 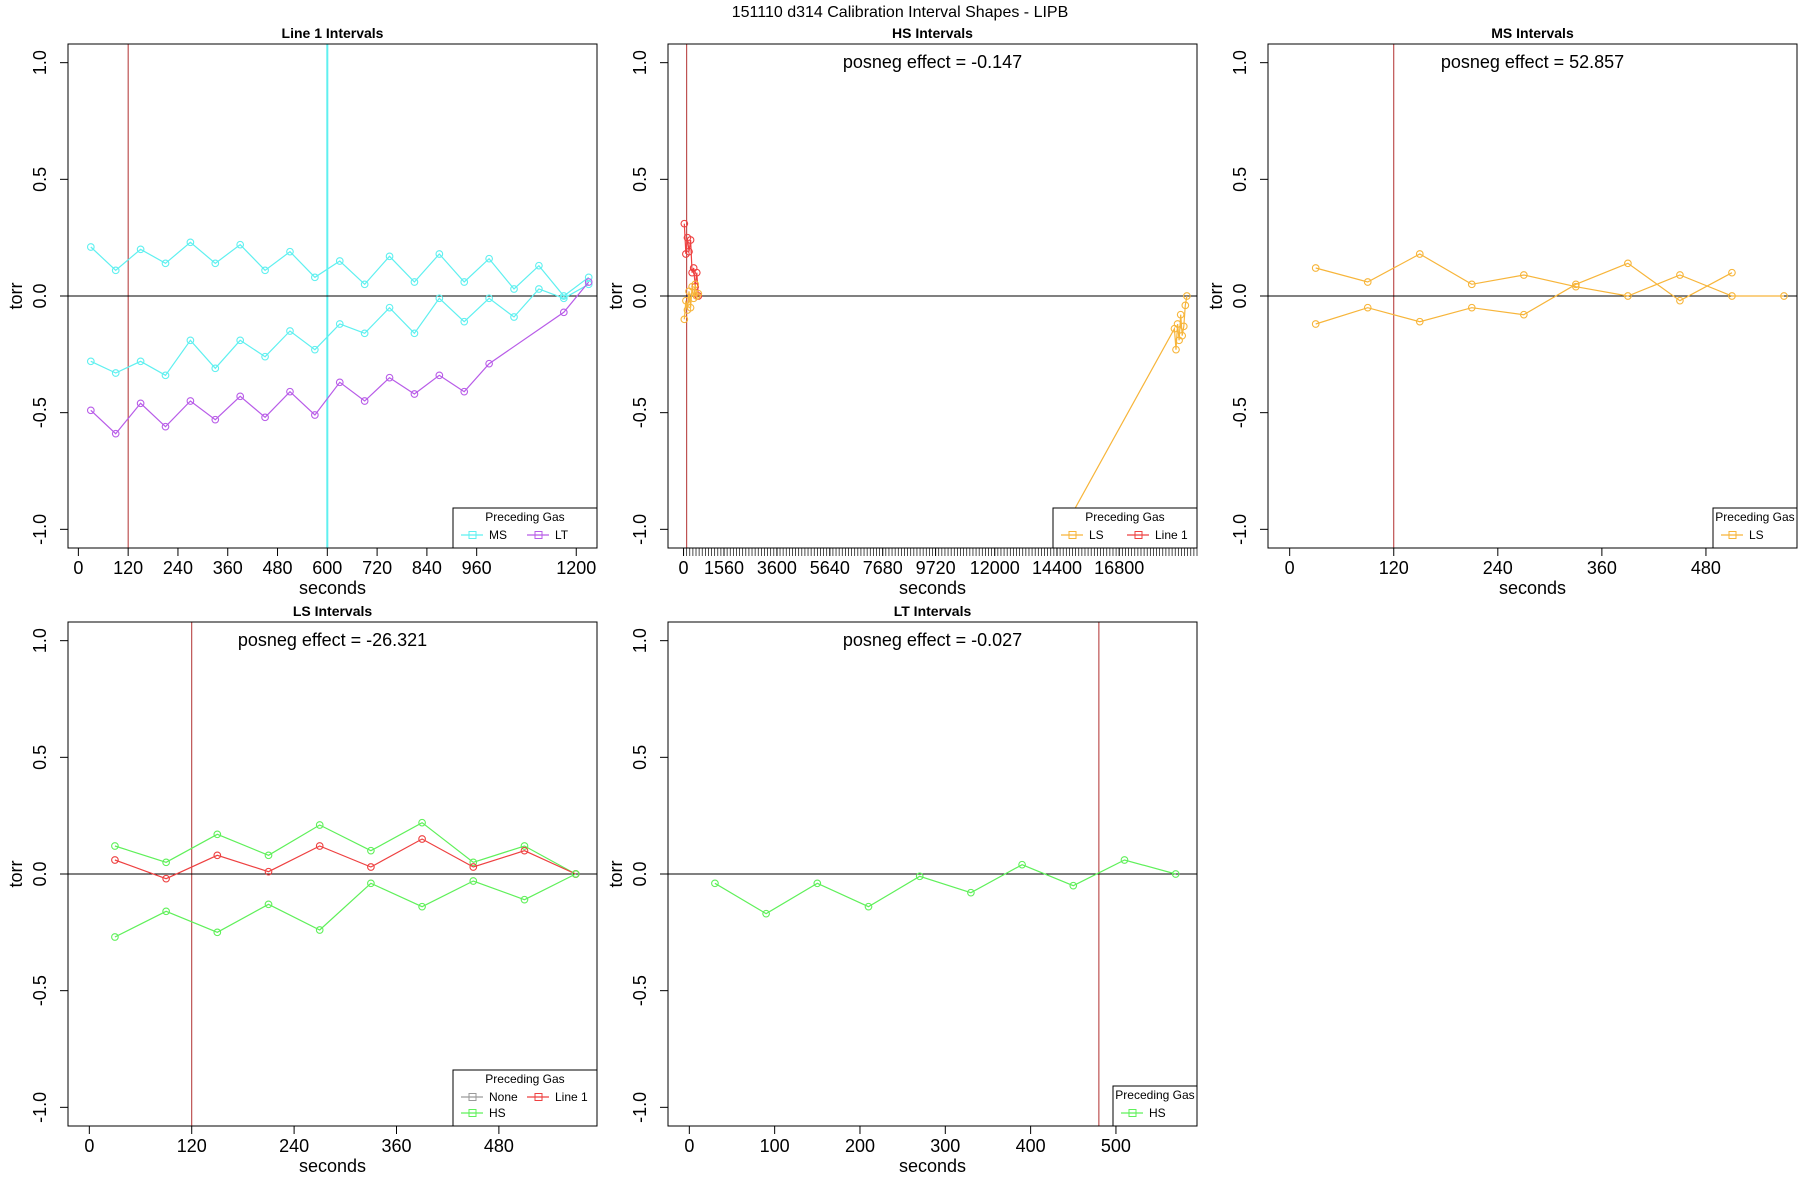 I want to click on x-tick-label: 14400, so click(x=1057, y=568).